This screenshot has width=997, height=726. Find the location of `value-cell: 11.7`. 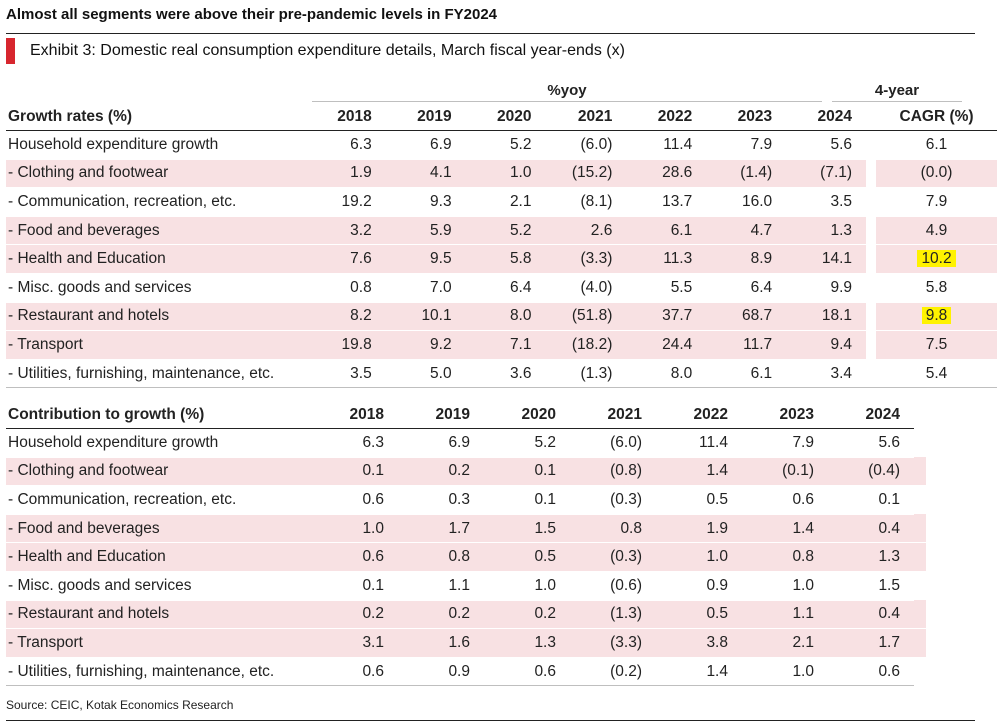

value-cell: 11.7 is located at coordinates (746, 345).